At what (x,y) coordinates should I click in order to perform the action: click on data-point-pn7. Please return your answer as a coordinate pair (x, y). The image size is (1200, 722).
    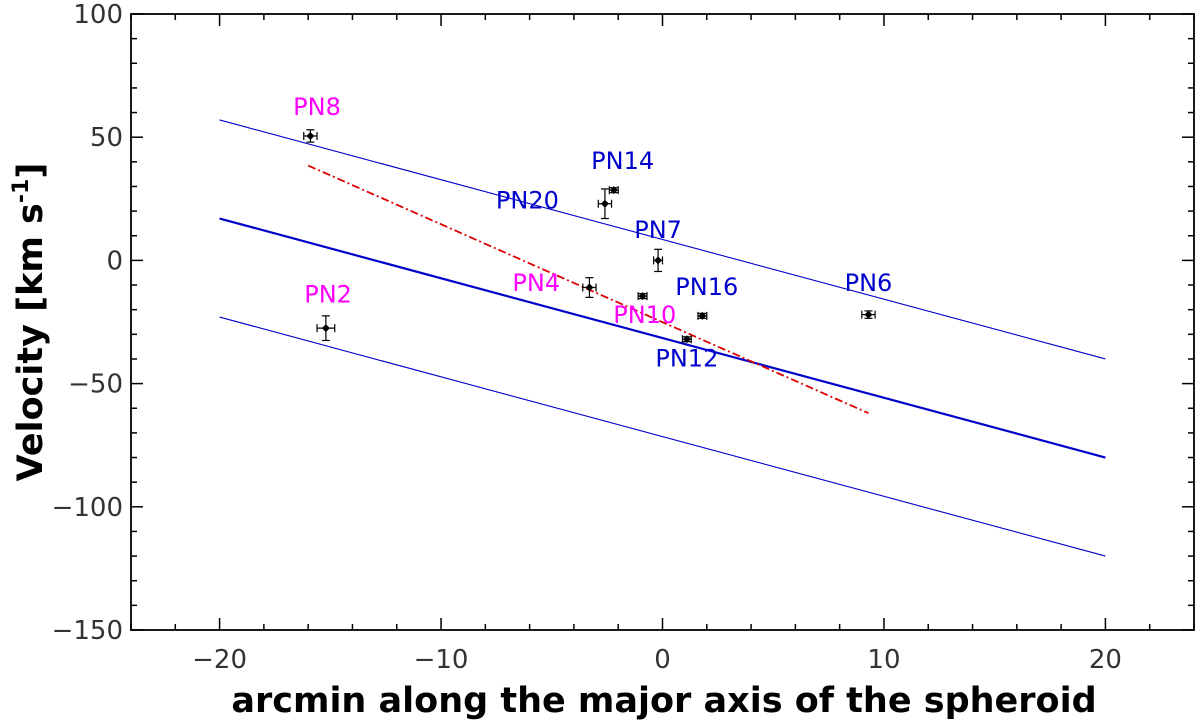
    Looking at the image, I should click on (658, 260).